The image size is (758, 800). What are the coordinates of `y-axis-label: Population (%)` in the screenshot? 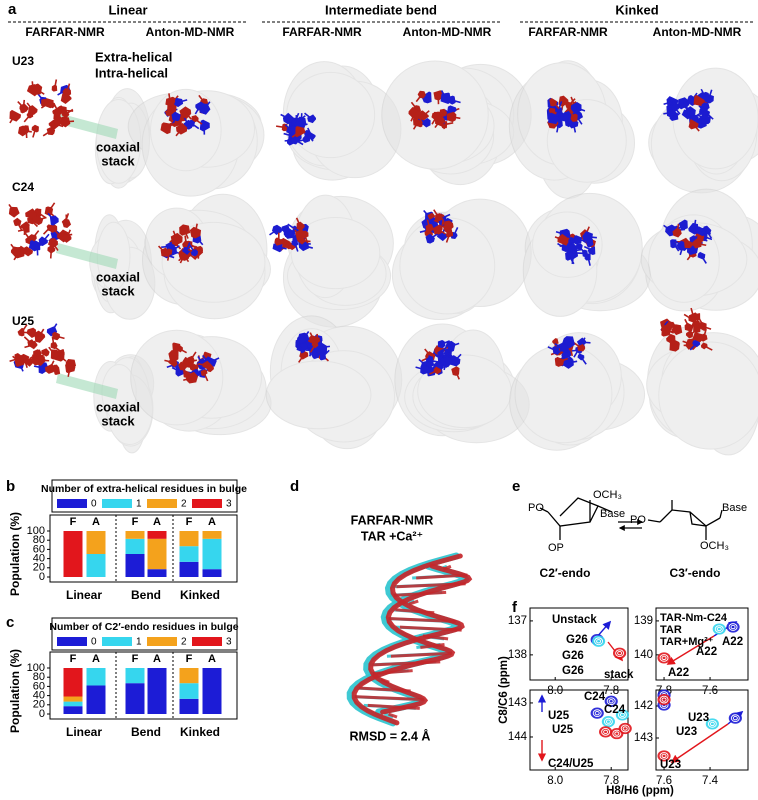 It's located at (15, 691).